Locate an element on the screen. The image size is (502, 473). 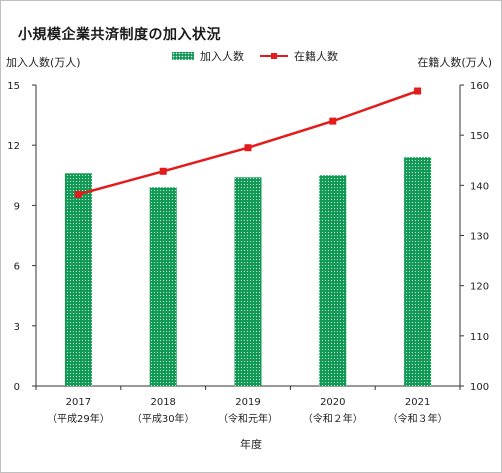
legend-label-line: 在籍人数 is located at coordinates (316, 56).